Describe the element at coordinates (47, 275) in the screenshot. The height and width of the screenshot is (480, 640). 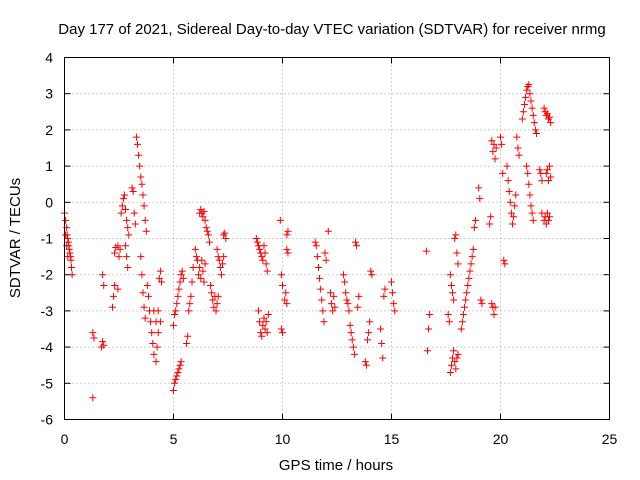
I see `y-tick-label: -2` at that location.